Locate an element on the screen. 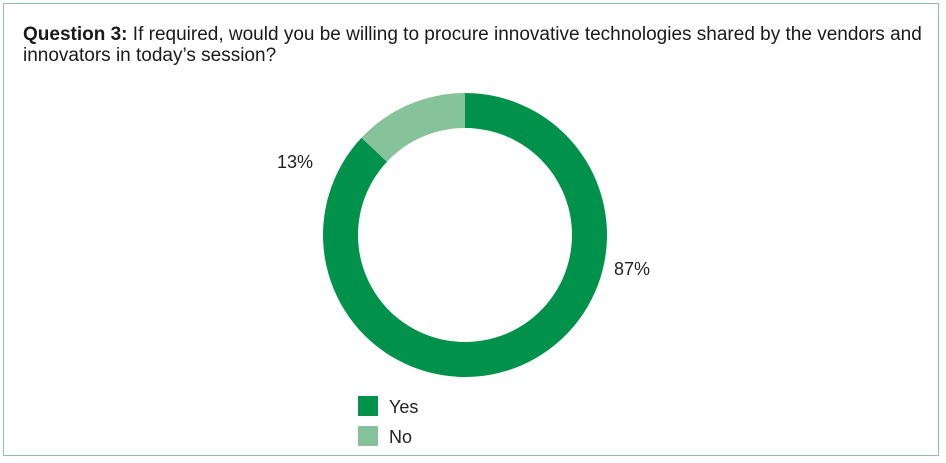 This screenshot has height=463, width=946. slice-label-yes: 87% is located at coordinates (632, 269).